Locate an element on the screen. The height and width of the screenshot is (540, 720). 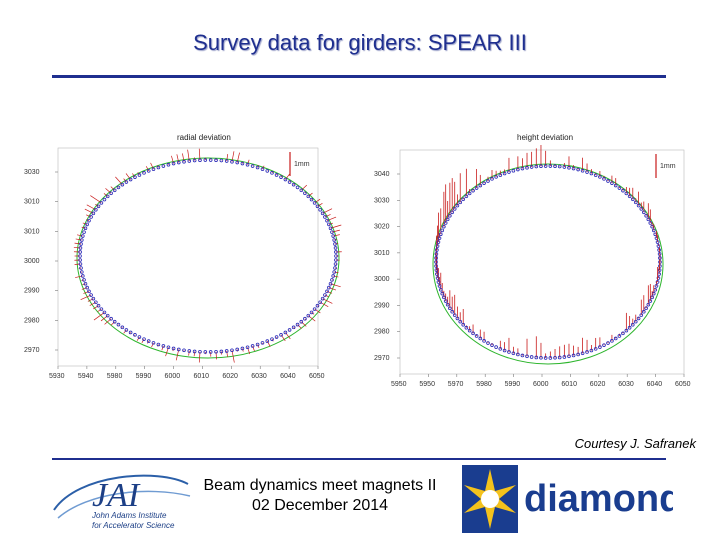
y-tick-label: 3040 is located at coordinates (382, 174).